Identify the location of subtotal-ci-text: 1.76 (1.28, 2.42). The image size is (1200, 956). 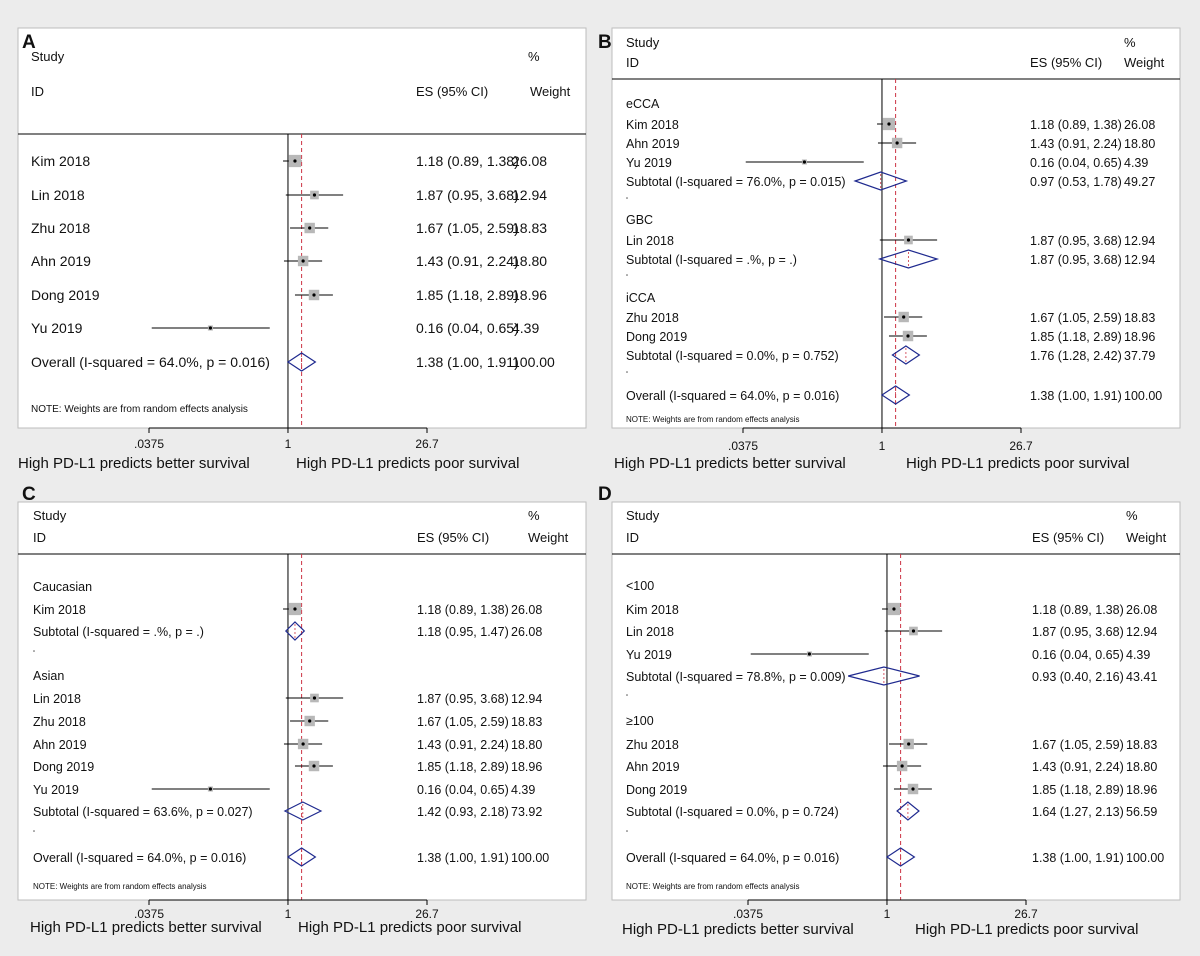
(1076, 356).